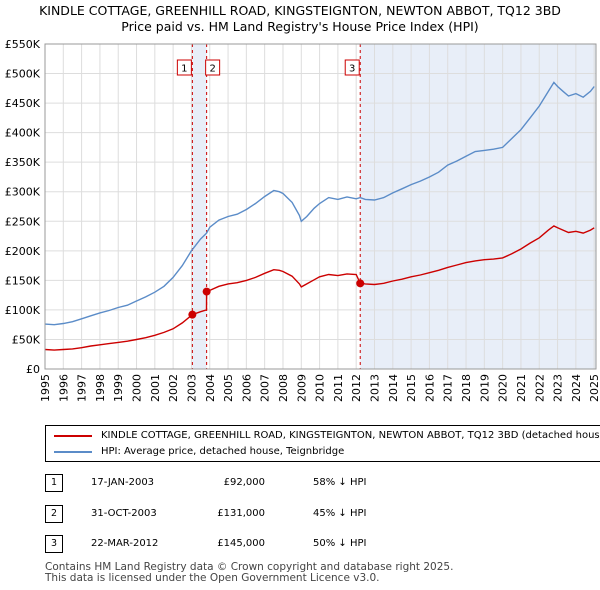  I want to click on y-tick-label: £200K, so click(23, 251).